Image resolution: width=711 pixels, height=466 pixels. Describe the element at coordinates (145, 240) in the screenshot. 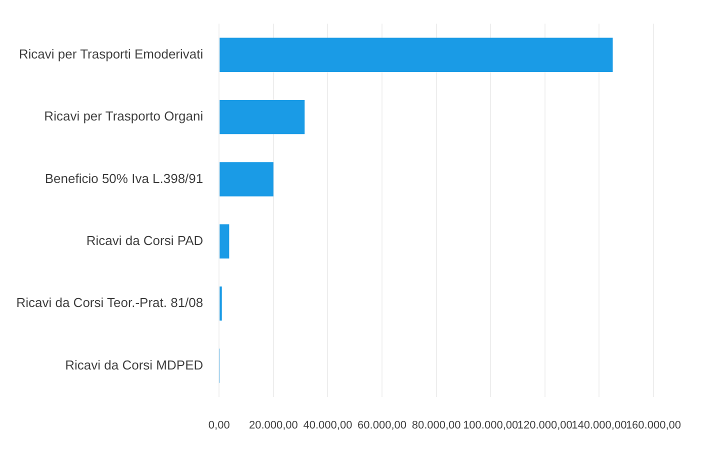

I see `y-tick-label: Ricavi da Corsi PAD` at that location.